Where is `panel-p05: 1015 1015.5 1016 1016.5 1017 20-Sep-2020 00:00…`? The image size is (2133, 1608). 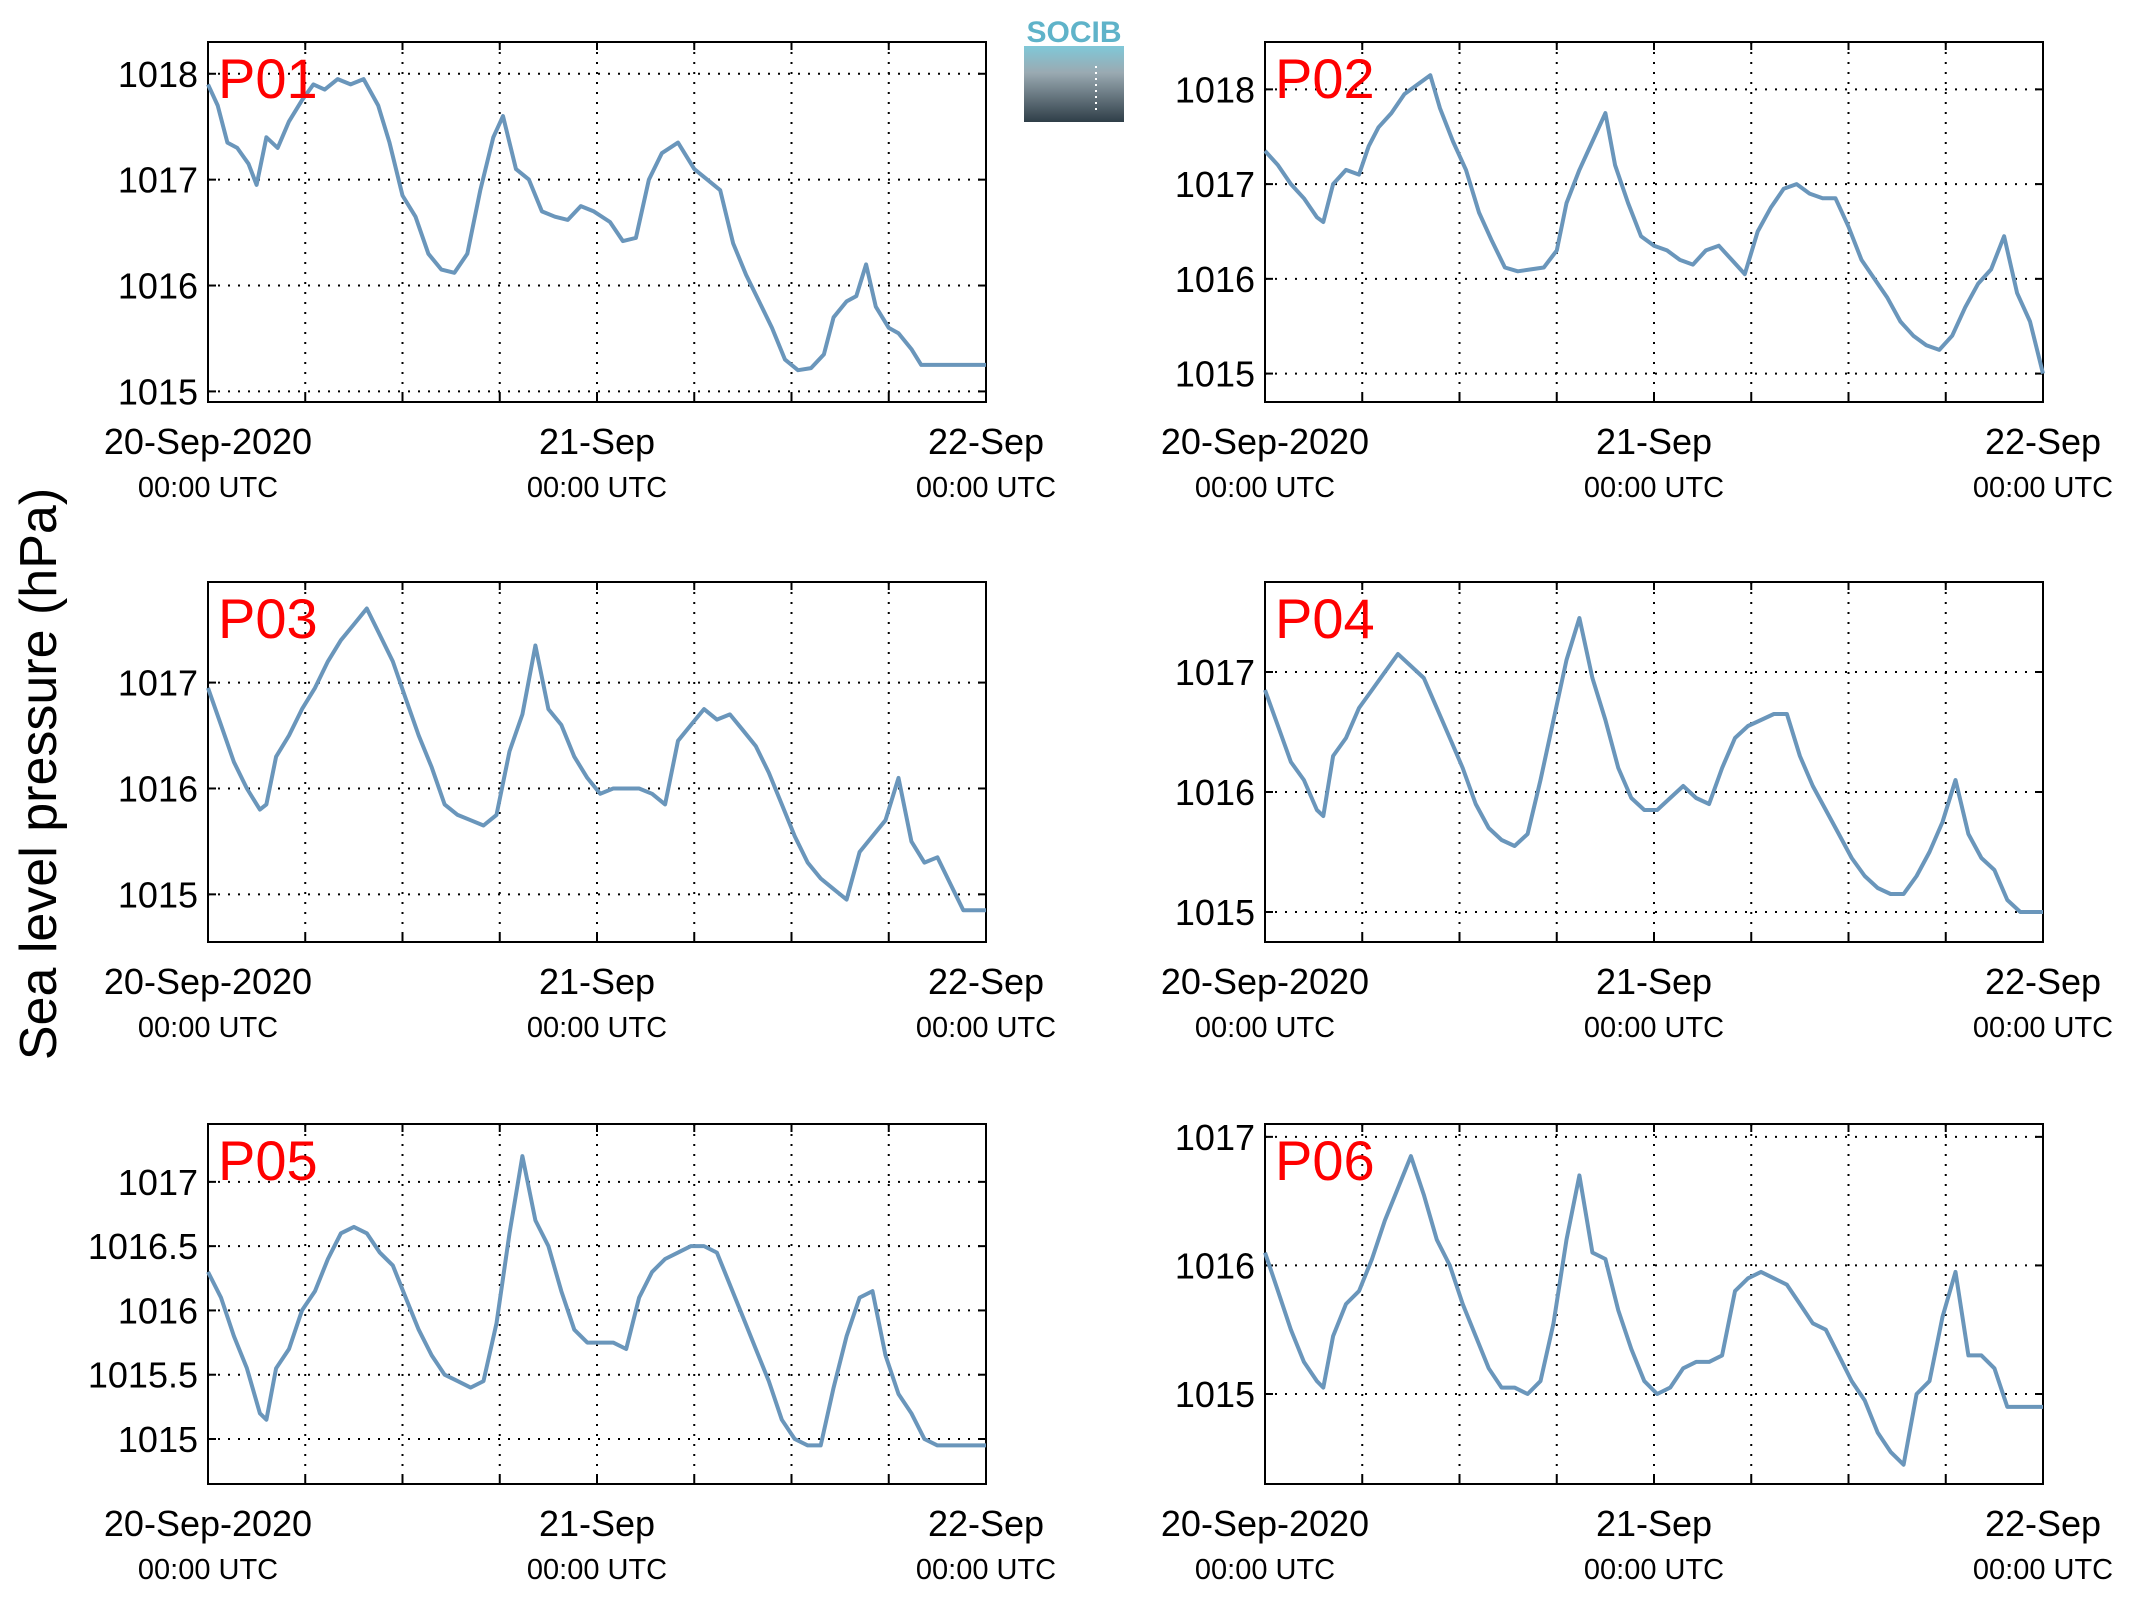
panel-p05: 1015 1015.5 1016 1016.5 1017 20-Sep-2020 00:00… is located at coordinates (572, 1354).